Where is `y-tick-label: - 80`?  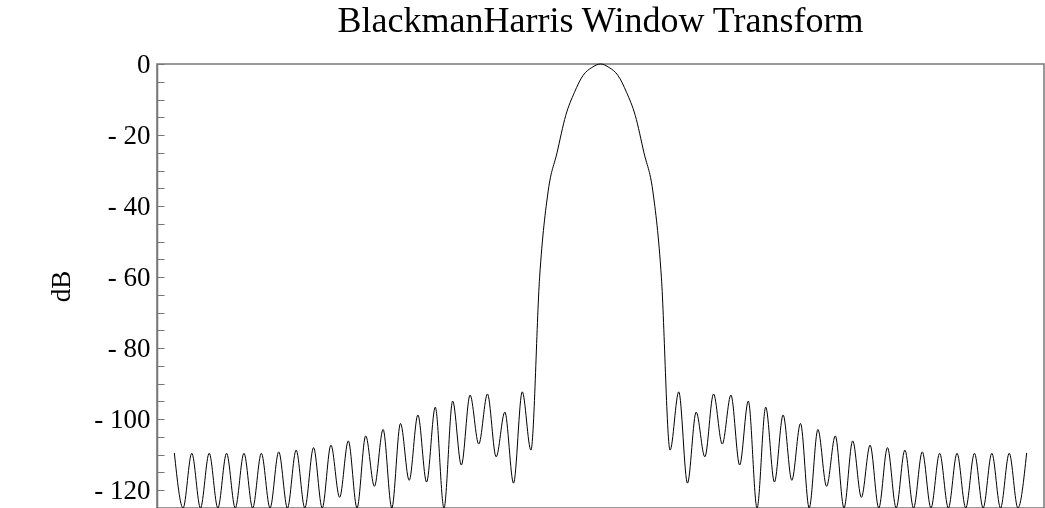 y-tick-label: - 80 is located at coordinates (129, 347).